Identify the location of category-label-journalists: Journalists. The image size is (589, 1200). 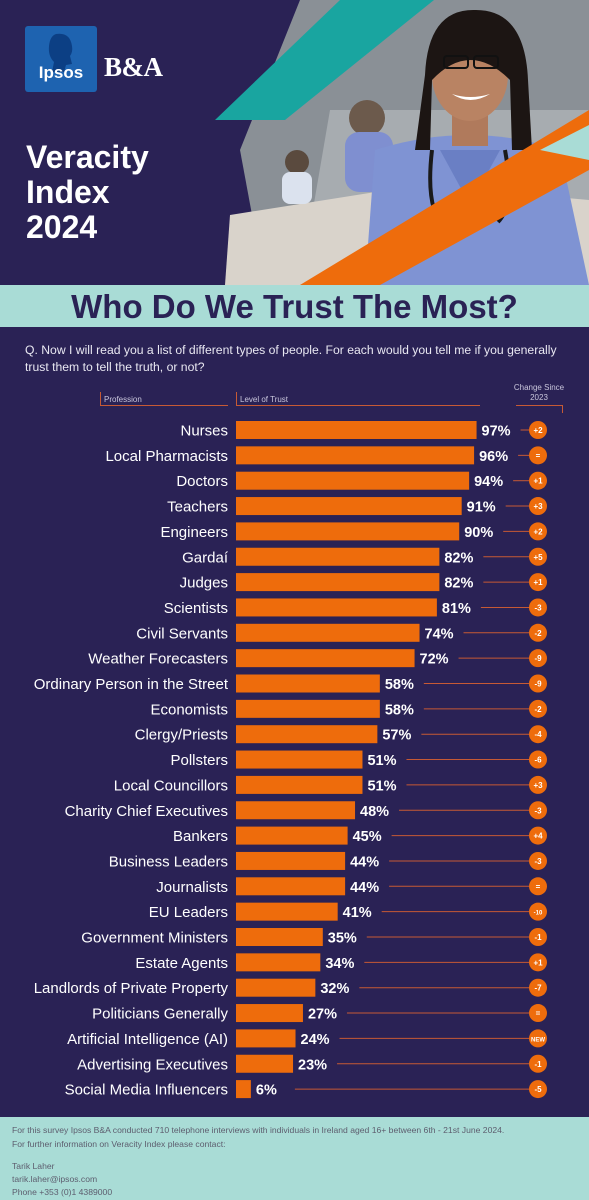
(192, 887).